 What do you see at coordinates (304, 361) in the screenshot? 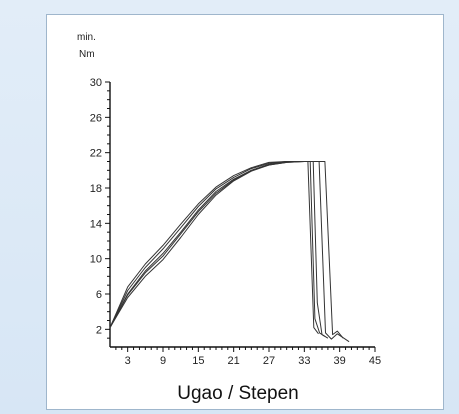
I see `x-tick-label: 33` at bounding box center [304, 361].